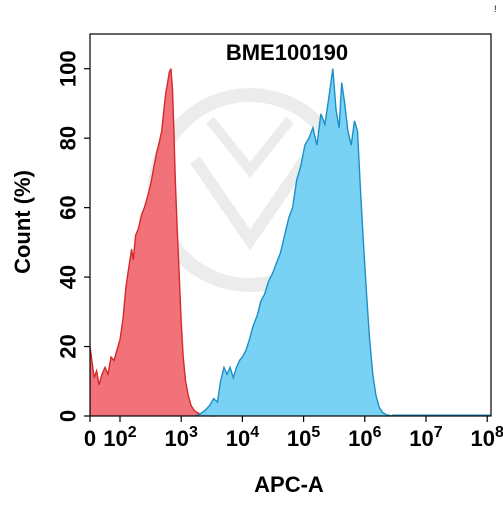  I want to click on x-tick-label: 10⁶, so click(364, 437).